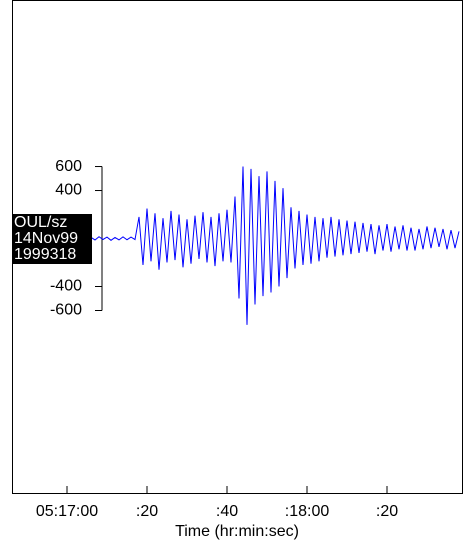  I want to click on y-tick-label: 400, so click(68, 190).